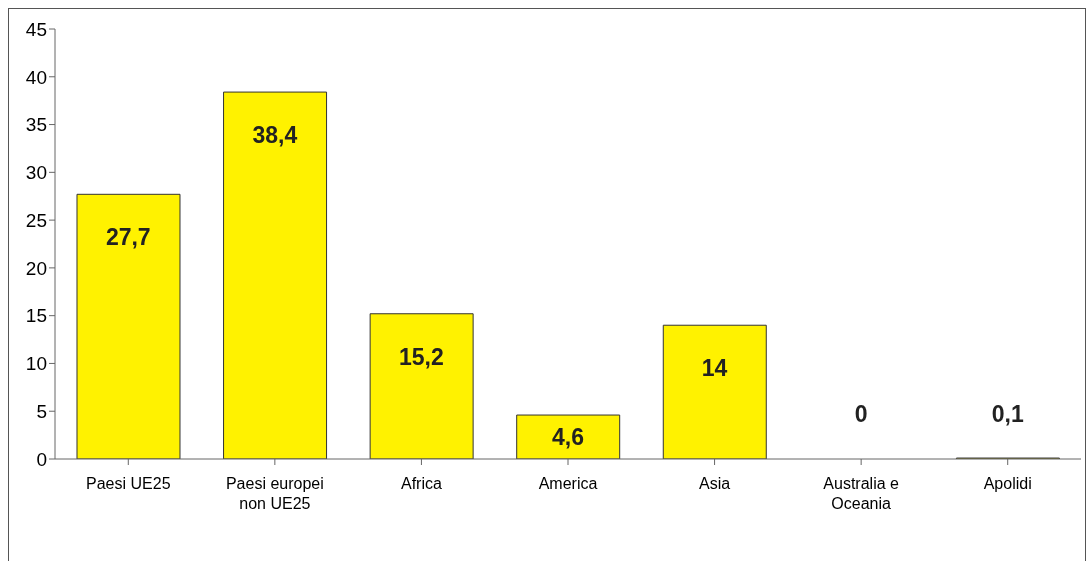 This screenshot has height=569, width=1089. Describe the element at coordinates (36, 125) in the screenshot. I see `y-tick-label: 35` at that location.